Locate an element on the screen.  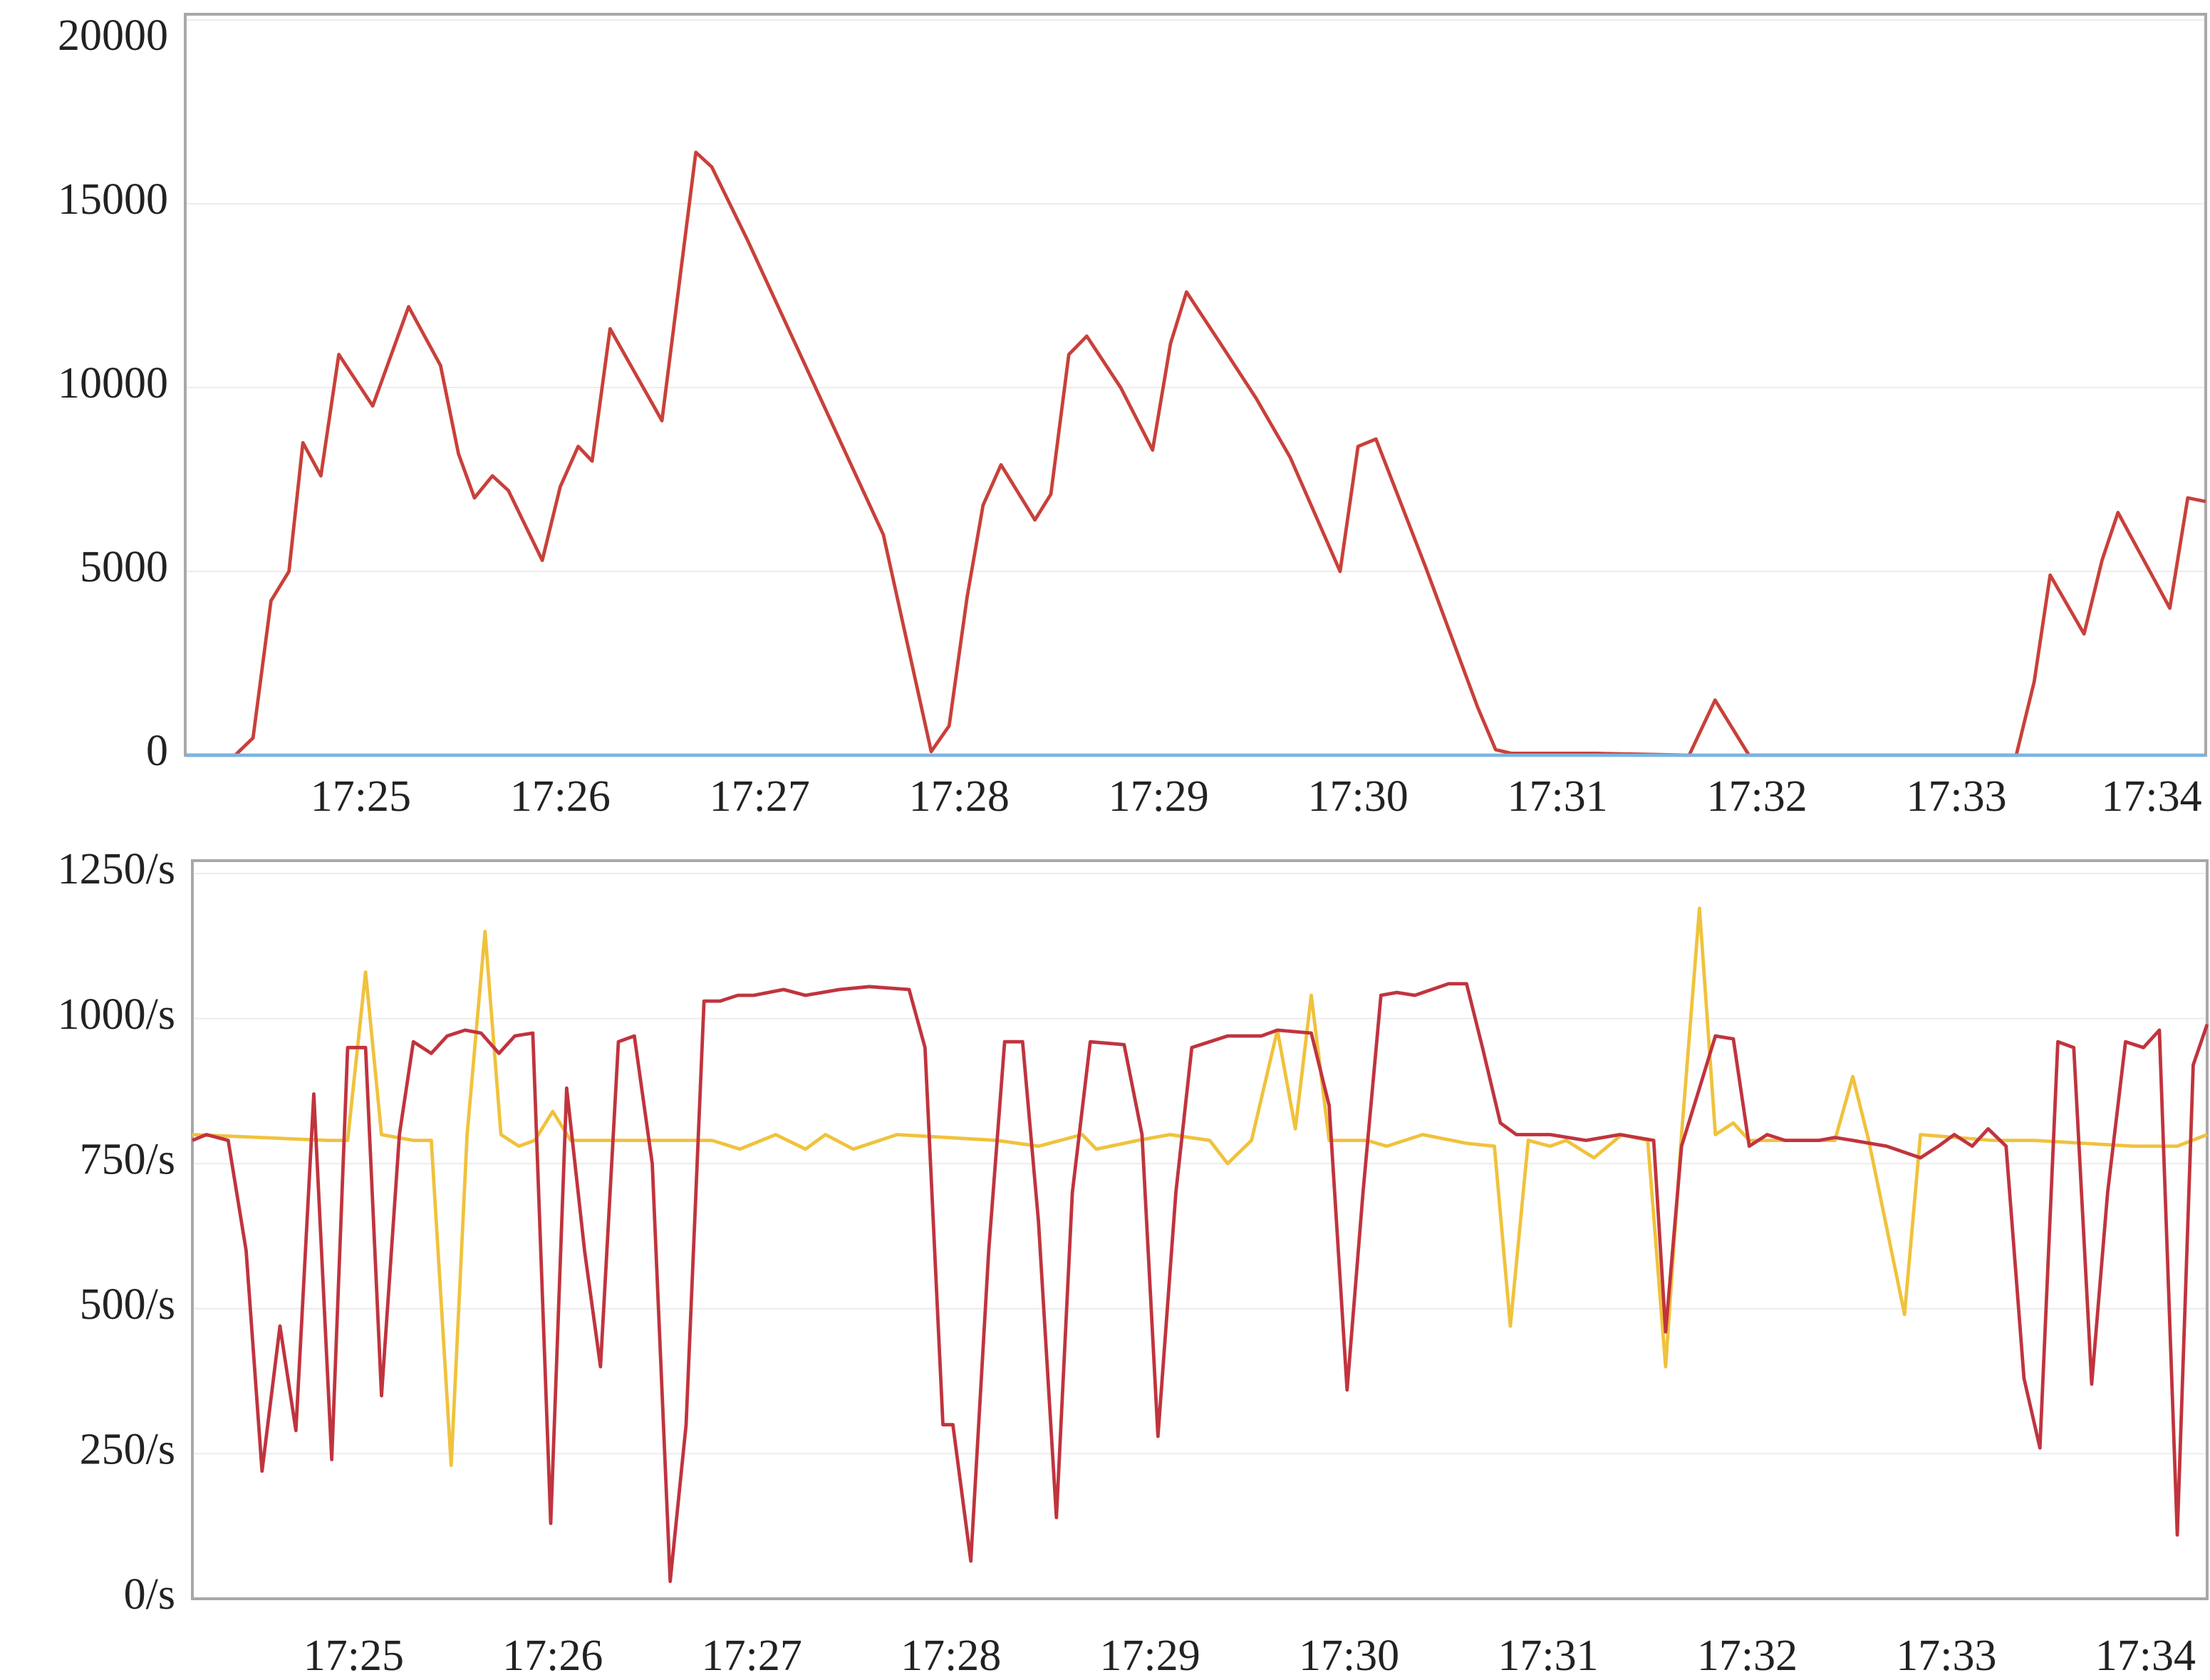
y-tick-label: 0 is located at coordinates (157, 751).